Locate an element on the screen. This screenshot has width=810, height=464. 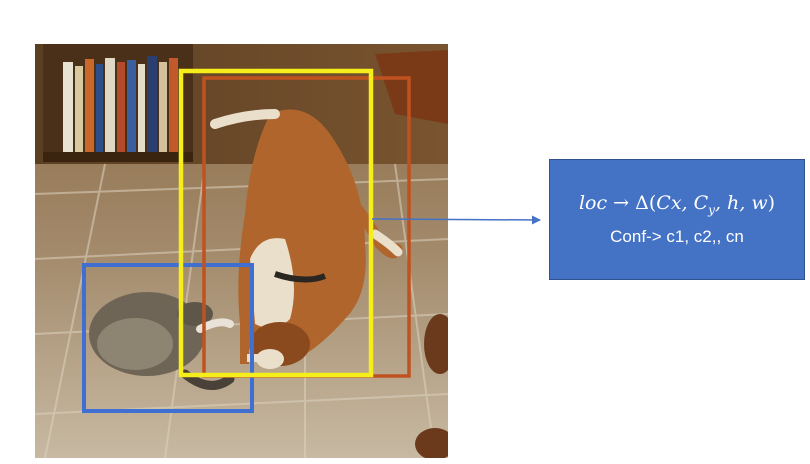
loc-close-paren: ) is located at coordinates (771, 202).